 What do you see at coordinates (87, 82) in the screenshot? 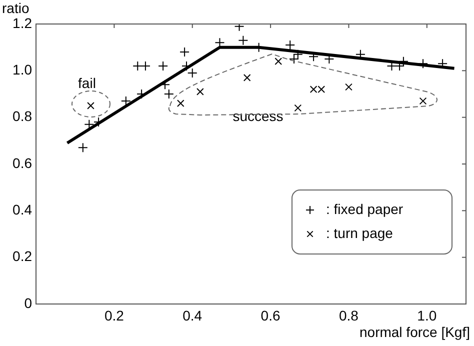
I see `annotation: fail` at bounding box center [87, 82].